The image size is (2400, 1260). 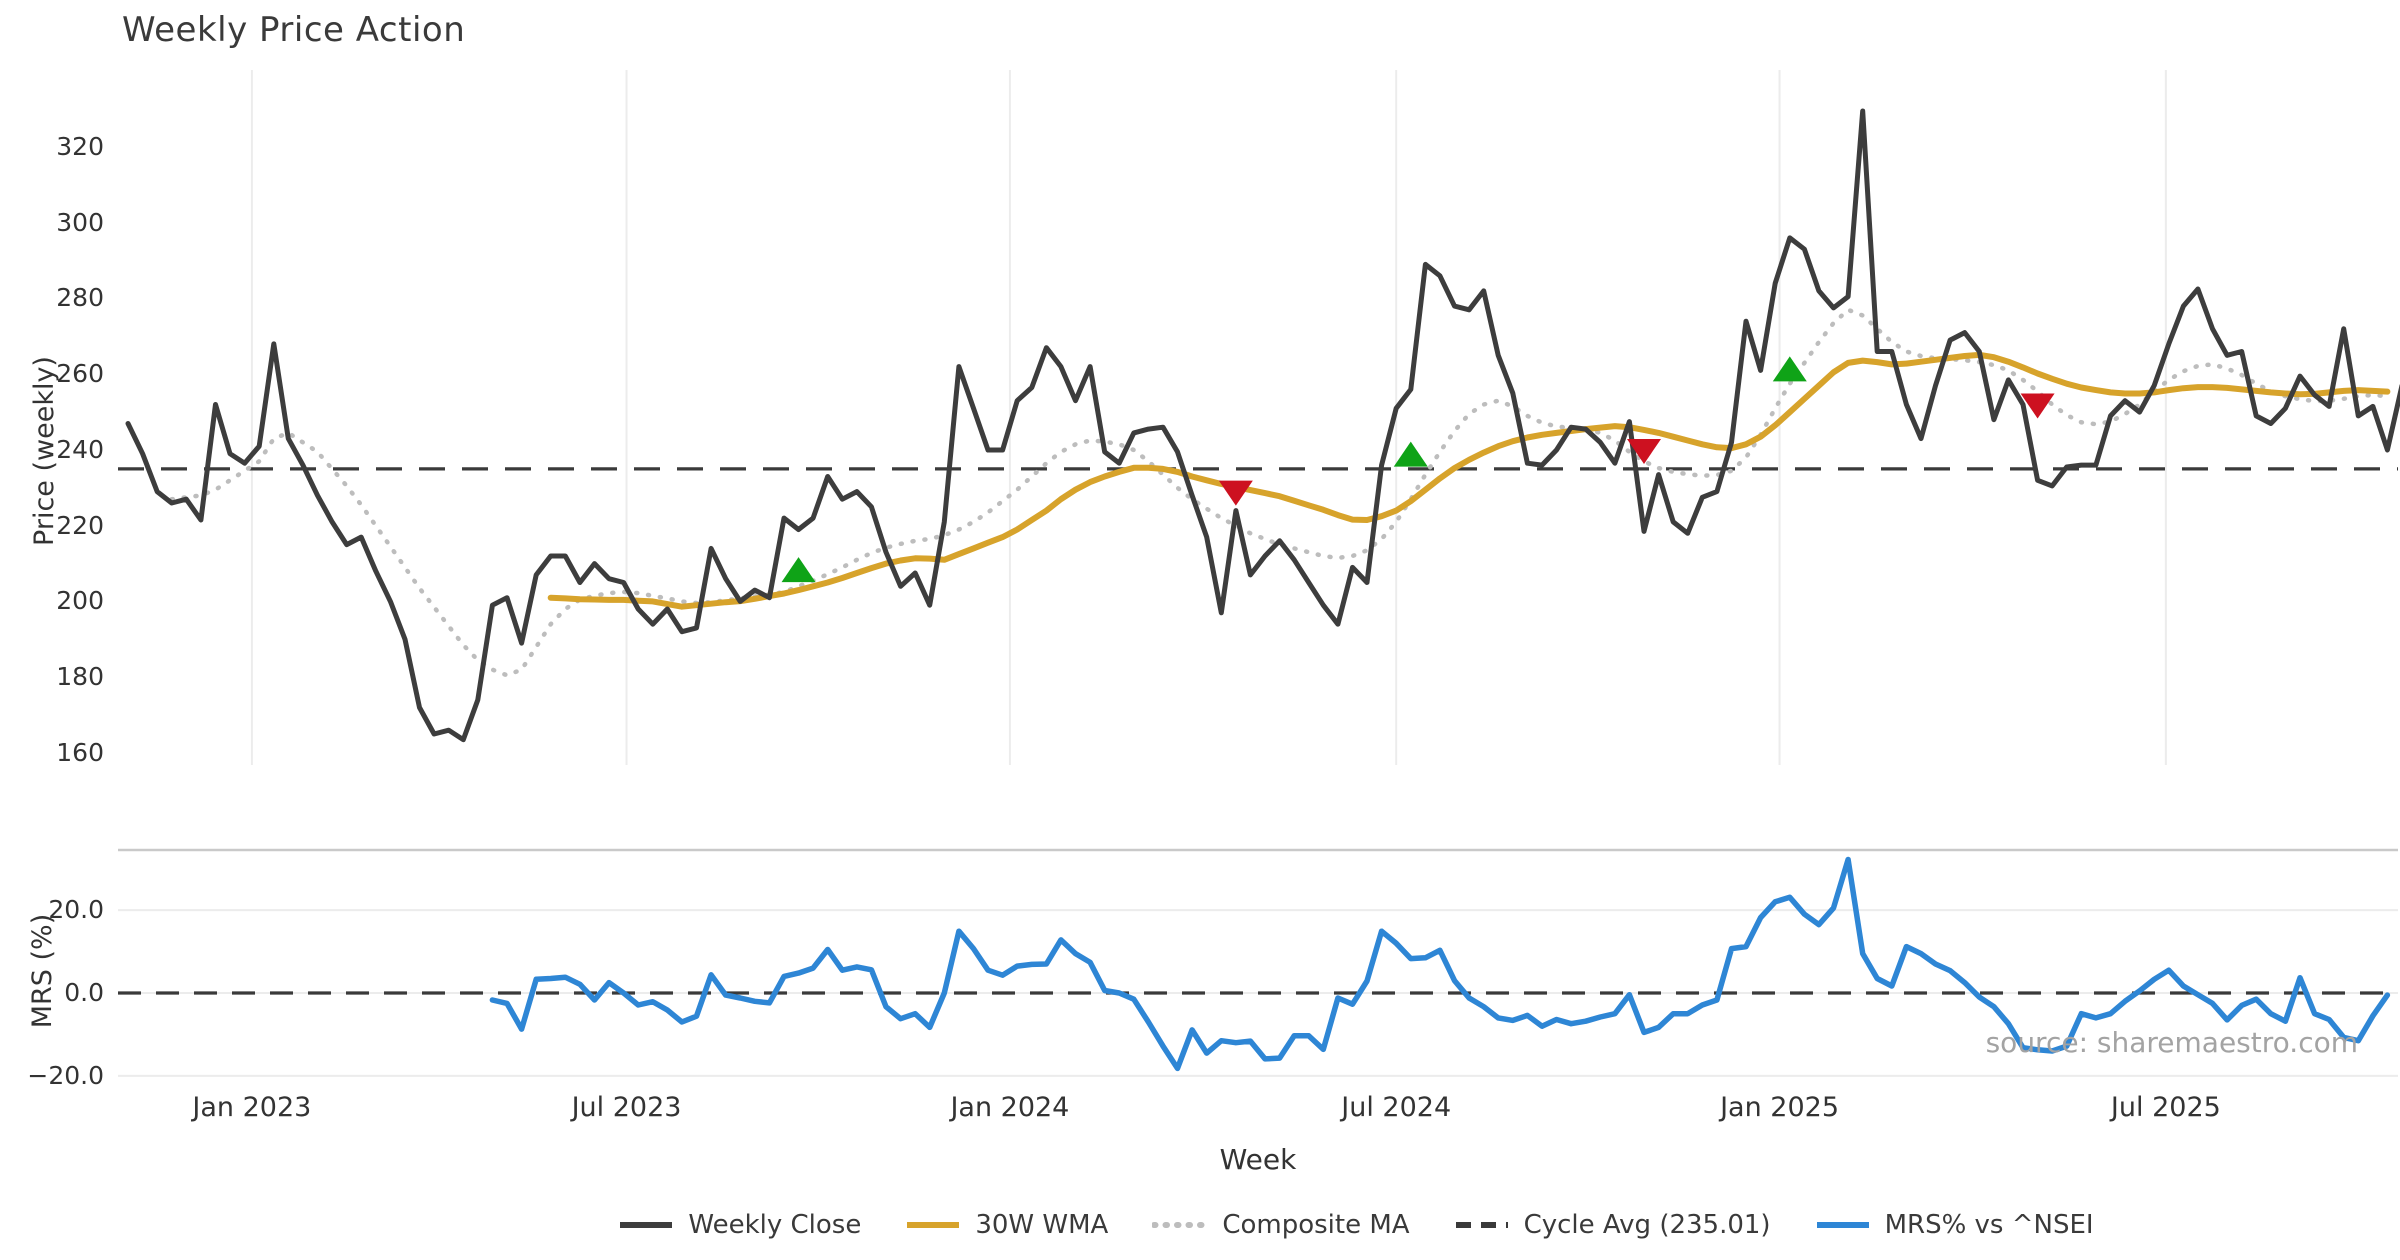 What do you see at coordinates (80, 525) in the screenshot?
I see `price-ytick-220: 220` at bounding box center [80, 525].